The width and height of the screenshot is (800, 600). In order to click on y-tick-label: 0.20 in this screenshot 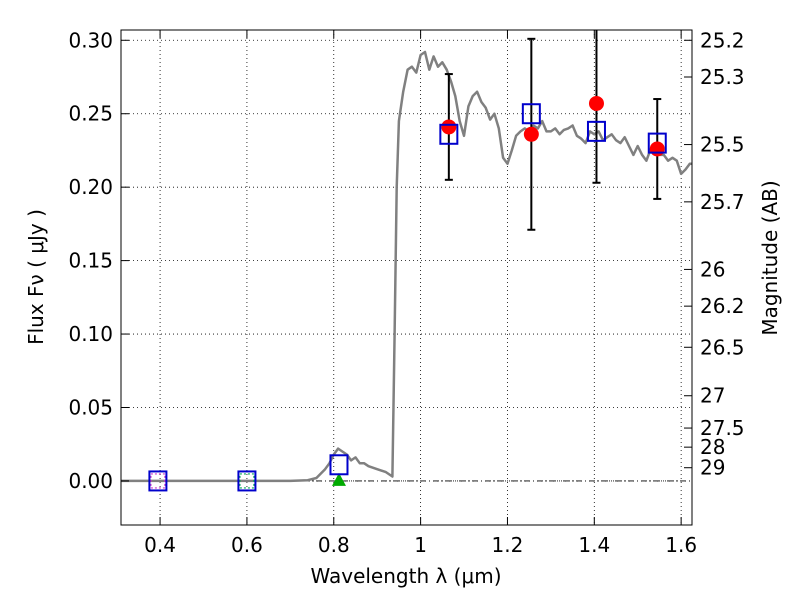, I will do `click(90, 187)`.